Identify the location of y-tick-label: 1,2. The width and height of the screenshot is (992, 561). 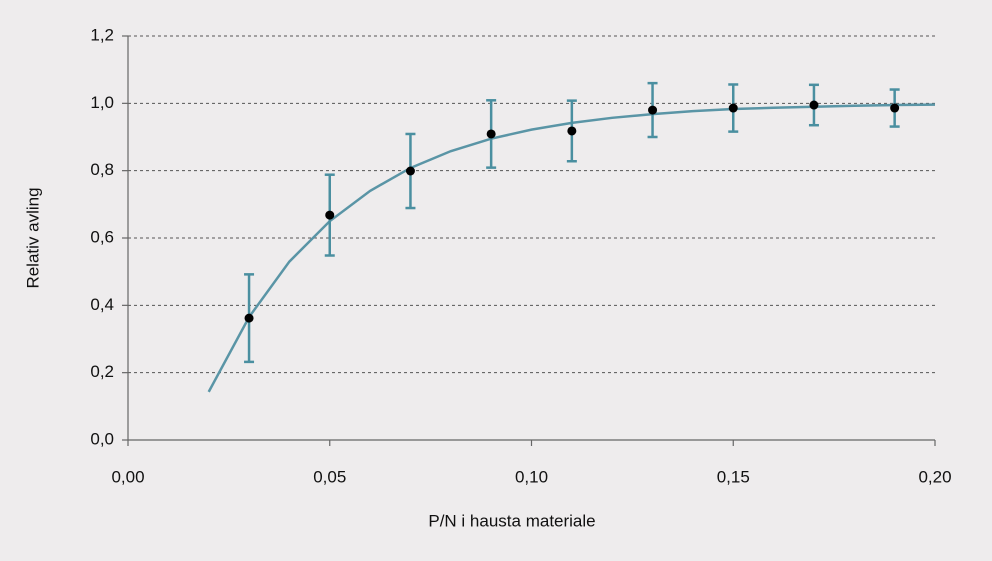
(102, 34).